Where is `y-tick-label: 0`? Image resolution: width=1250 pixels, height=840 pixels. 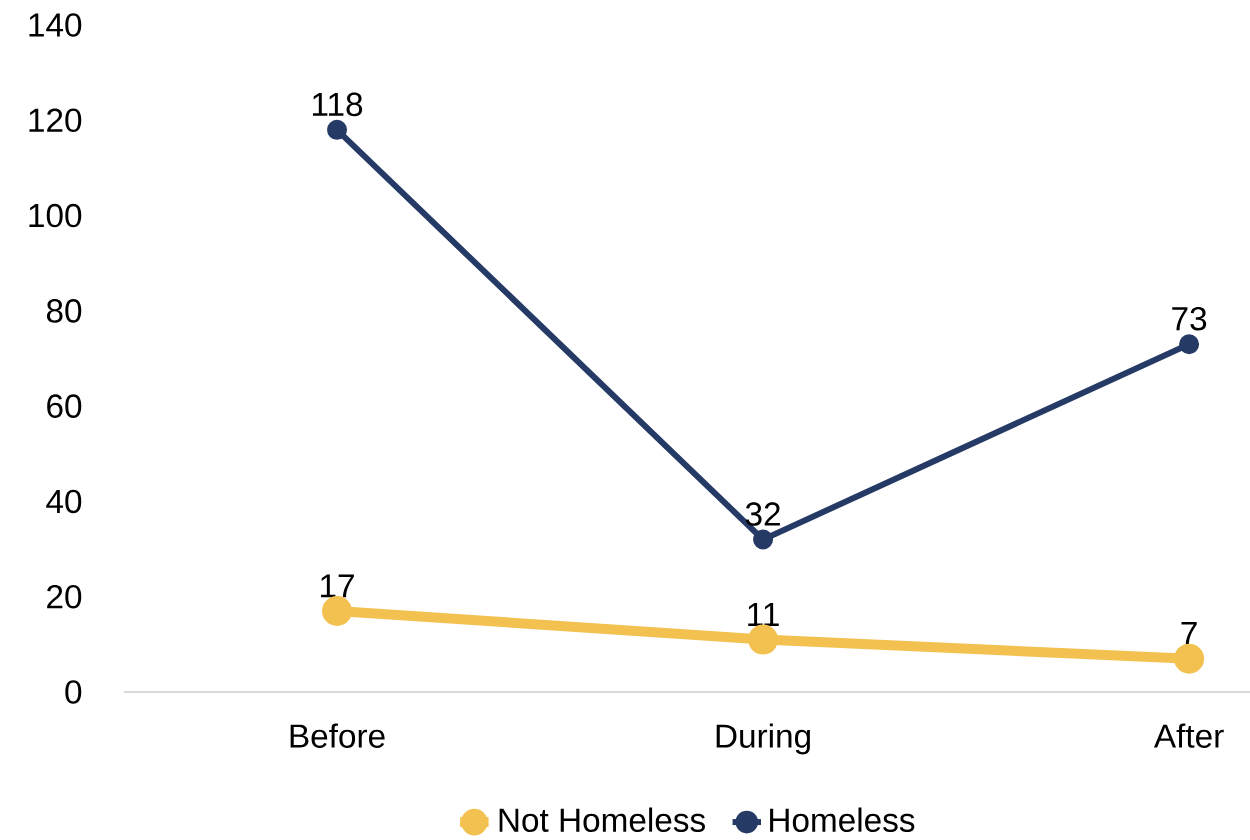 y-tick-label: 0 is located at coordinates (73, 692).